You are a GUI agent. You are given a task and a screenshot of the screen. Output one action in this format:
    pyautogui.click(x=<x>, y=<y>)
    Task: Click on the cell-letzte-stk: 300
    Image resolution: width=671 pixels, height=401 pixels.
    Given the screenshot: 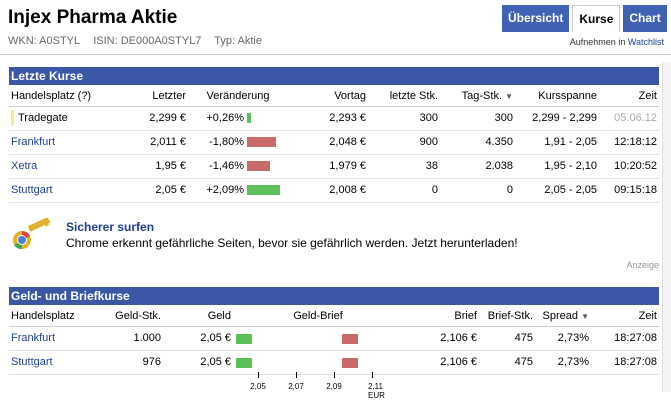 What is the action you would take?
    pyautogui.click(x=404, y=118)
    